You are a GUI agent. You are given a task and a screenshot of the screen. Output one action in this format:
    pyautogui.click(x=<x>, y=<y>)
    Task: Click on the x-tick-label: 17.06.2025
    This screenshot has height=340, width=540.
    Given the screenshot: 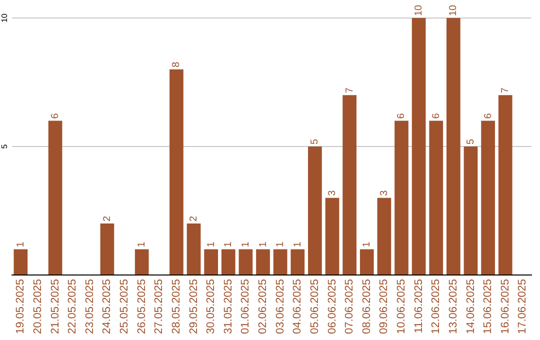 What is the action you would take?
    pyautogui.click(x=522, y=306)
    